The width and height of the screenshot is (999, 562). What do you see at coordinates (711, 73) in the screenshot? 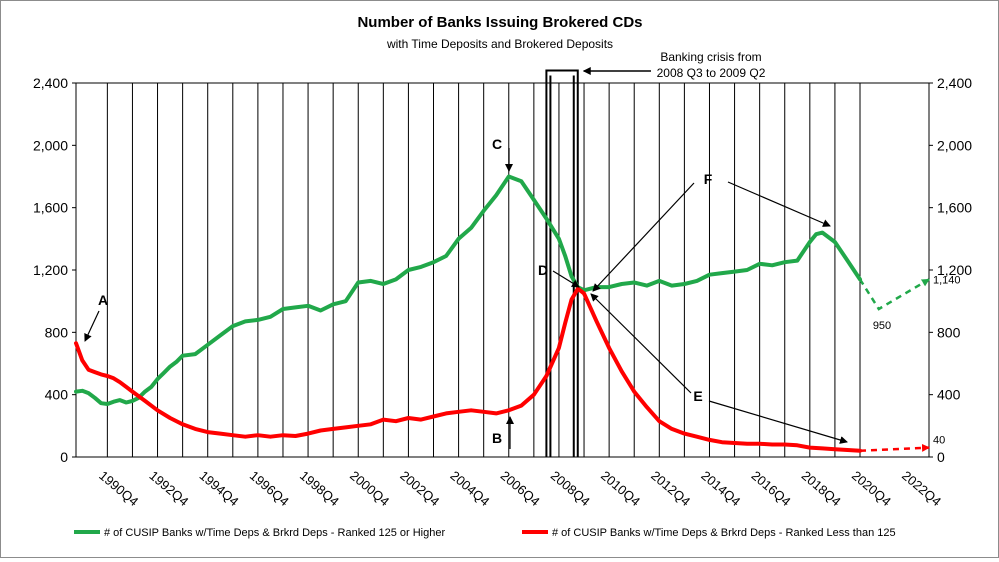
I see `crisis-label-line2: 2008 Q3 to 2009 Q2` at bounding box center [711, 73].